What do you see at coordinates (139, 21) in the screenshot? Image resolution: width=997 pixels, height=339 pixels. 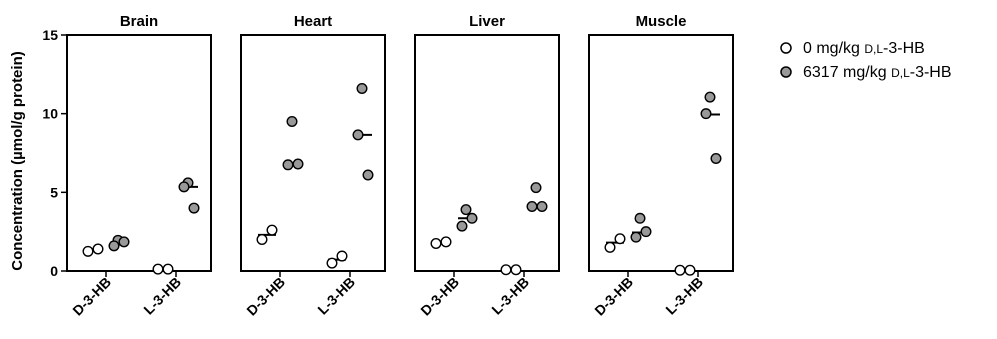 I see `panel-title: Brain` at bounding box center [139, 21].